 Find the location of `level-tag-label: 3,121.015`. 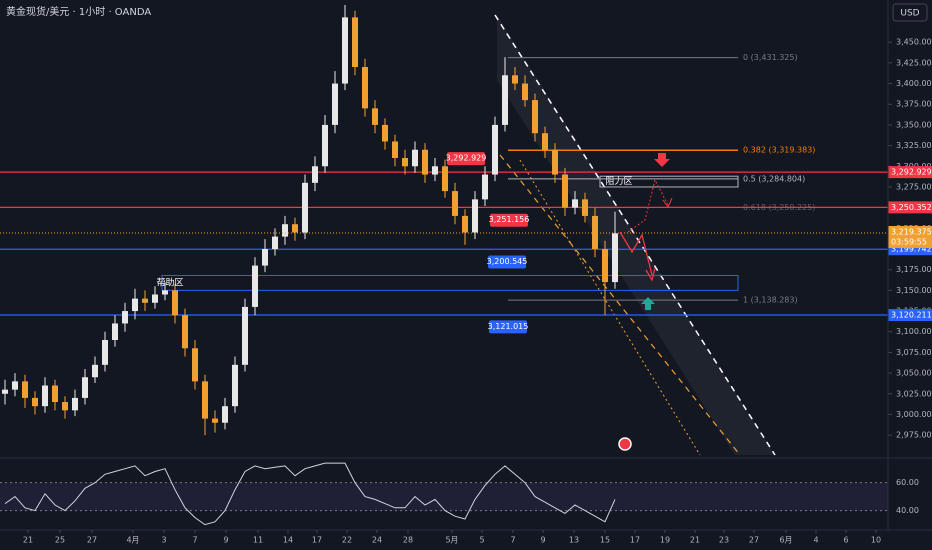

level-tag-label: 3,121.015 is located at coordinates (508, 326).